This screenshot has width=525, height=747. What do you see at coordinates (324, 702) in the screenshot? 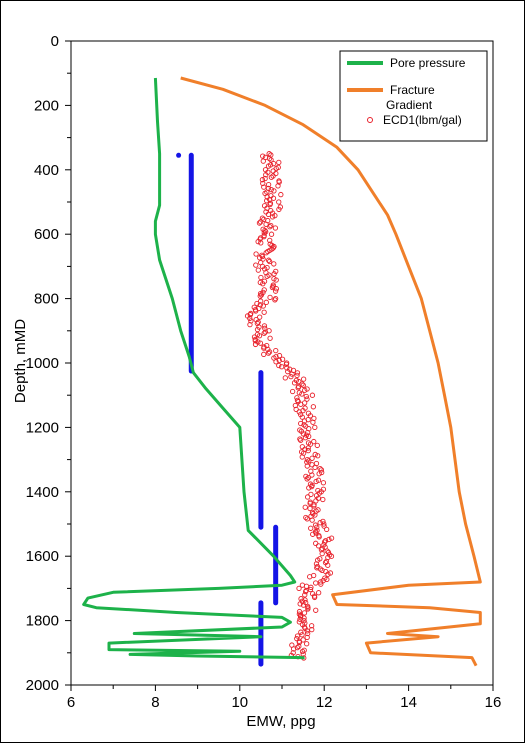
I see `x-tick-label: 12` at bounding box center [324, 702].